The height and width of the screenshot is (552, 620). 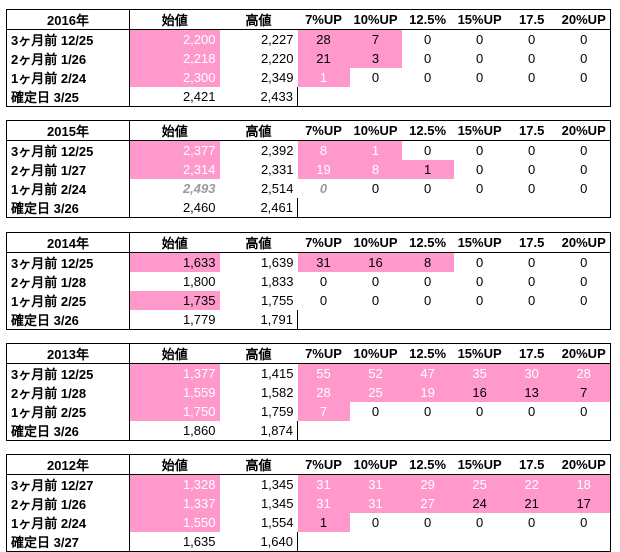 What do you see at coordinates (323, 150) in the screenshot?
I see `p7-cell: 8` at bounding box center [323, 150].